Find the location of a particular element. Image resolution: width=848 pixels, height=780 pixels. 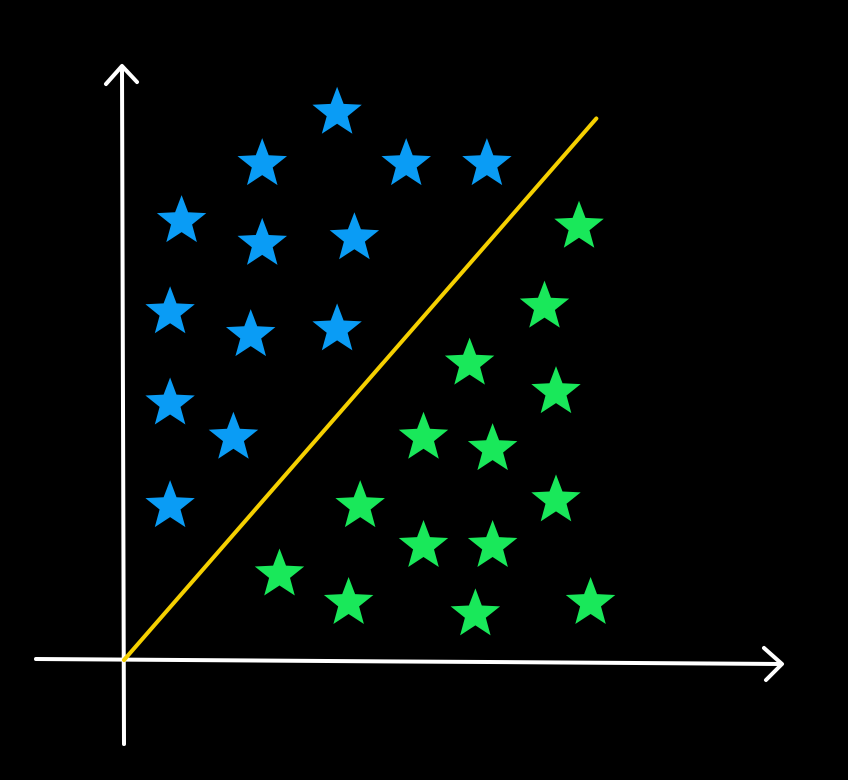

y-axis is located at coordinates (123, 406).